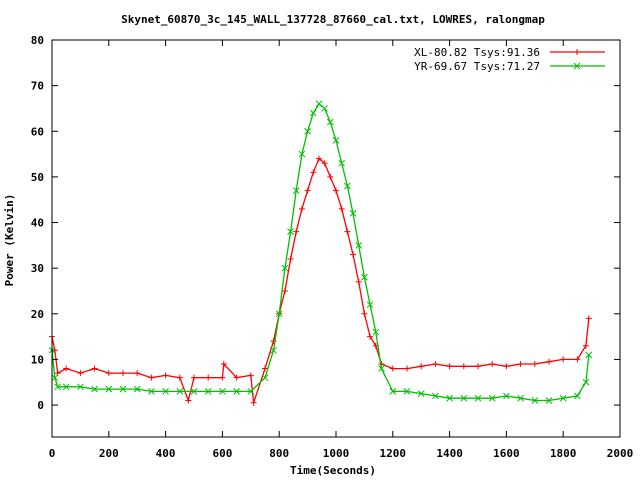  I want to click on x-tick-label: 1800, so click(563, 453).